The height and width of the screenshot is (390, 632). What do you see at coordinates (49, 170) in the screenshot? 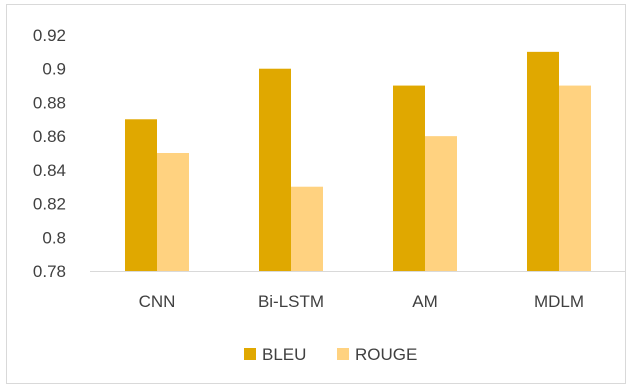
I see `y-tick-label: 0.84` at bounding box center [49, 170].